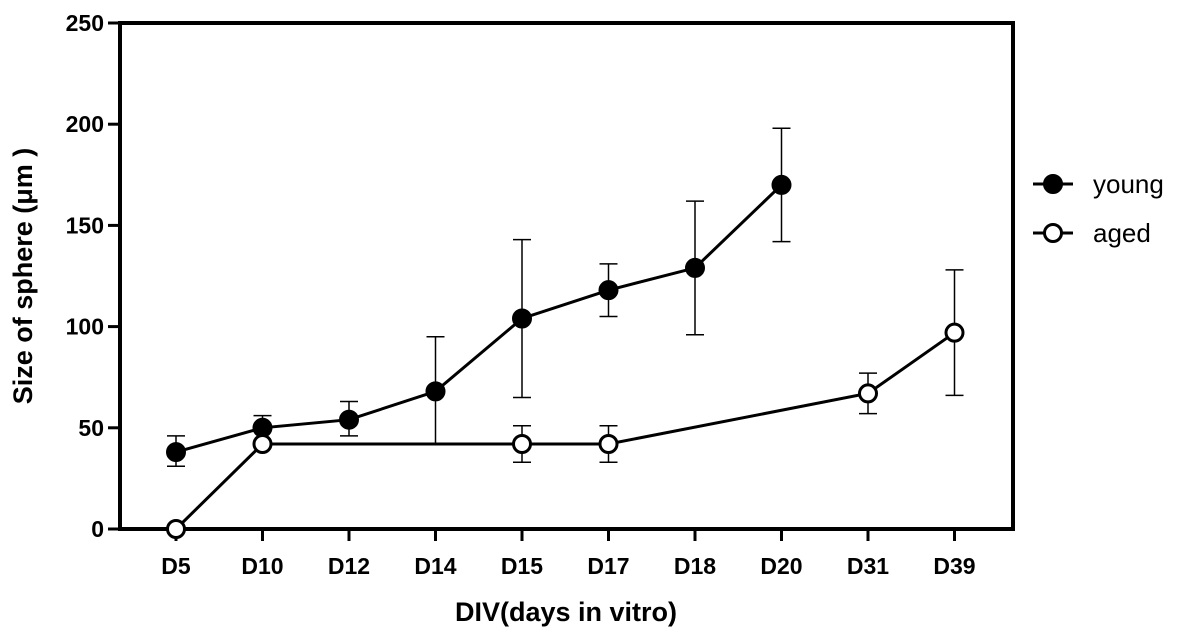 Image resolution: width=1187 pixels, height=639 pixels. What do you see at coordinates (23, 276) in the screenshot?
I see `y-axis-title: Size of sphere (μm )` at bounding box center [23, 276].